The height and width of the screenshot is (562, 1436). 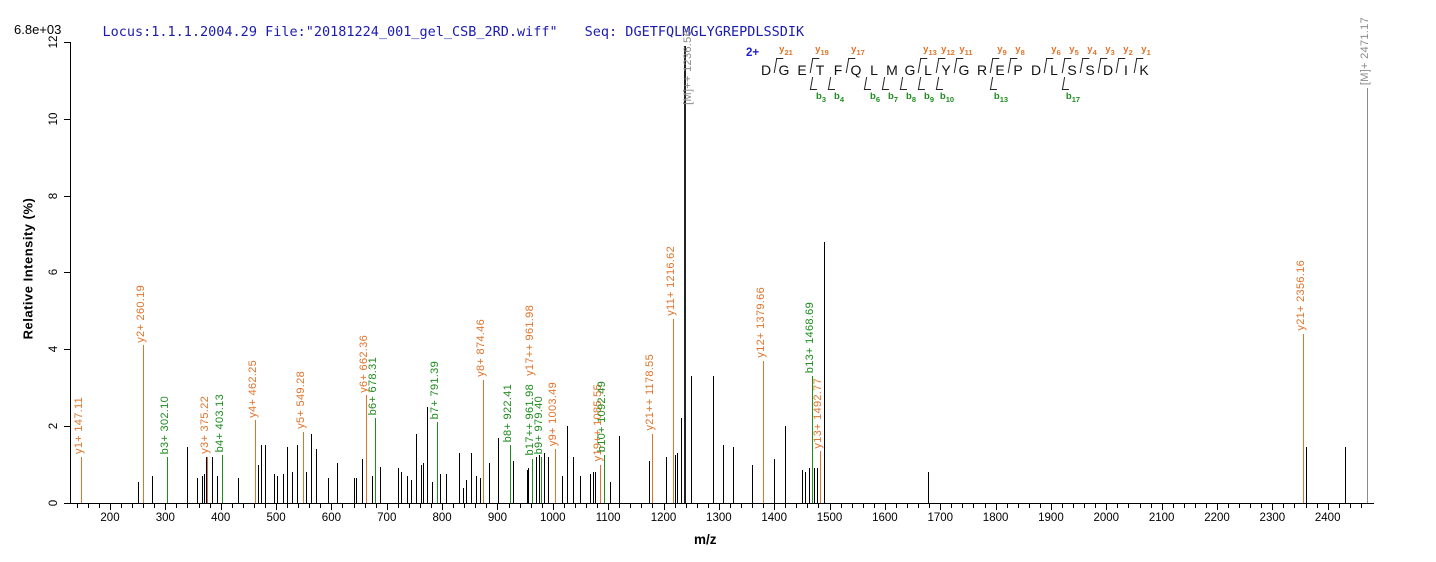 What do you see at coordinates (1144, 70) in the screenshot?
I see `residue-letter: K` at bounding box center [1144, 70].